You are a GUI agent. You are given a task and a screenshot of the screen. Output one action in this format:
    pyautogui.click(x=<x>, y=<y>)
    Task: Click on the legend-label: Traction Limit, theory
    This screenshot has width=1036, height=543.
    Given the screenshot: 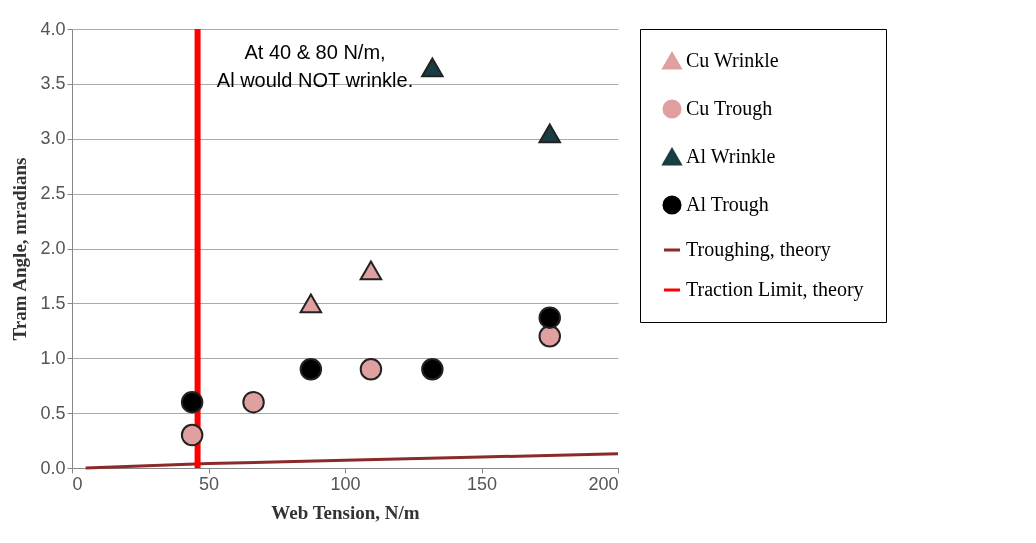 What is the action you would take?
    pyautogui.click(x=775, y=289)
    